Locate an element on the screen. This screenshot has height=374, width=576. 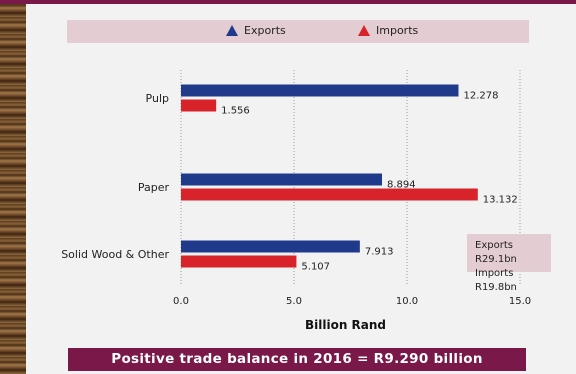
summary-box: Exports R29.1bn Imports R19.8bn is located at coordinates (509, 263).